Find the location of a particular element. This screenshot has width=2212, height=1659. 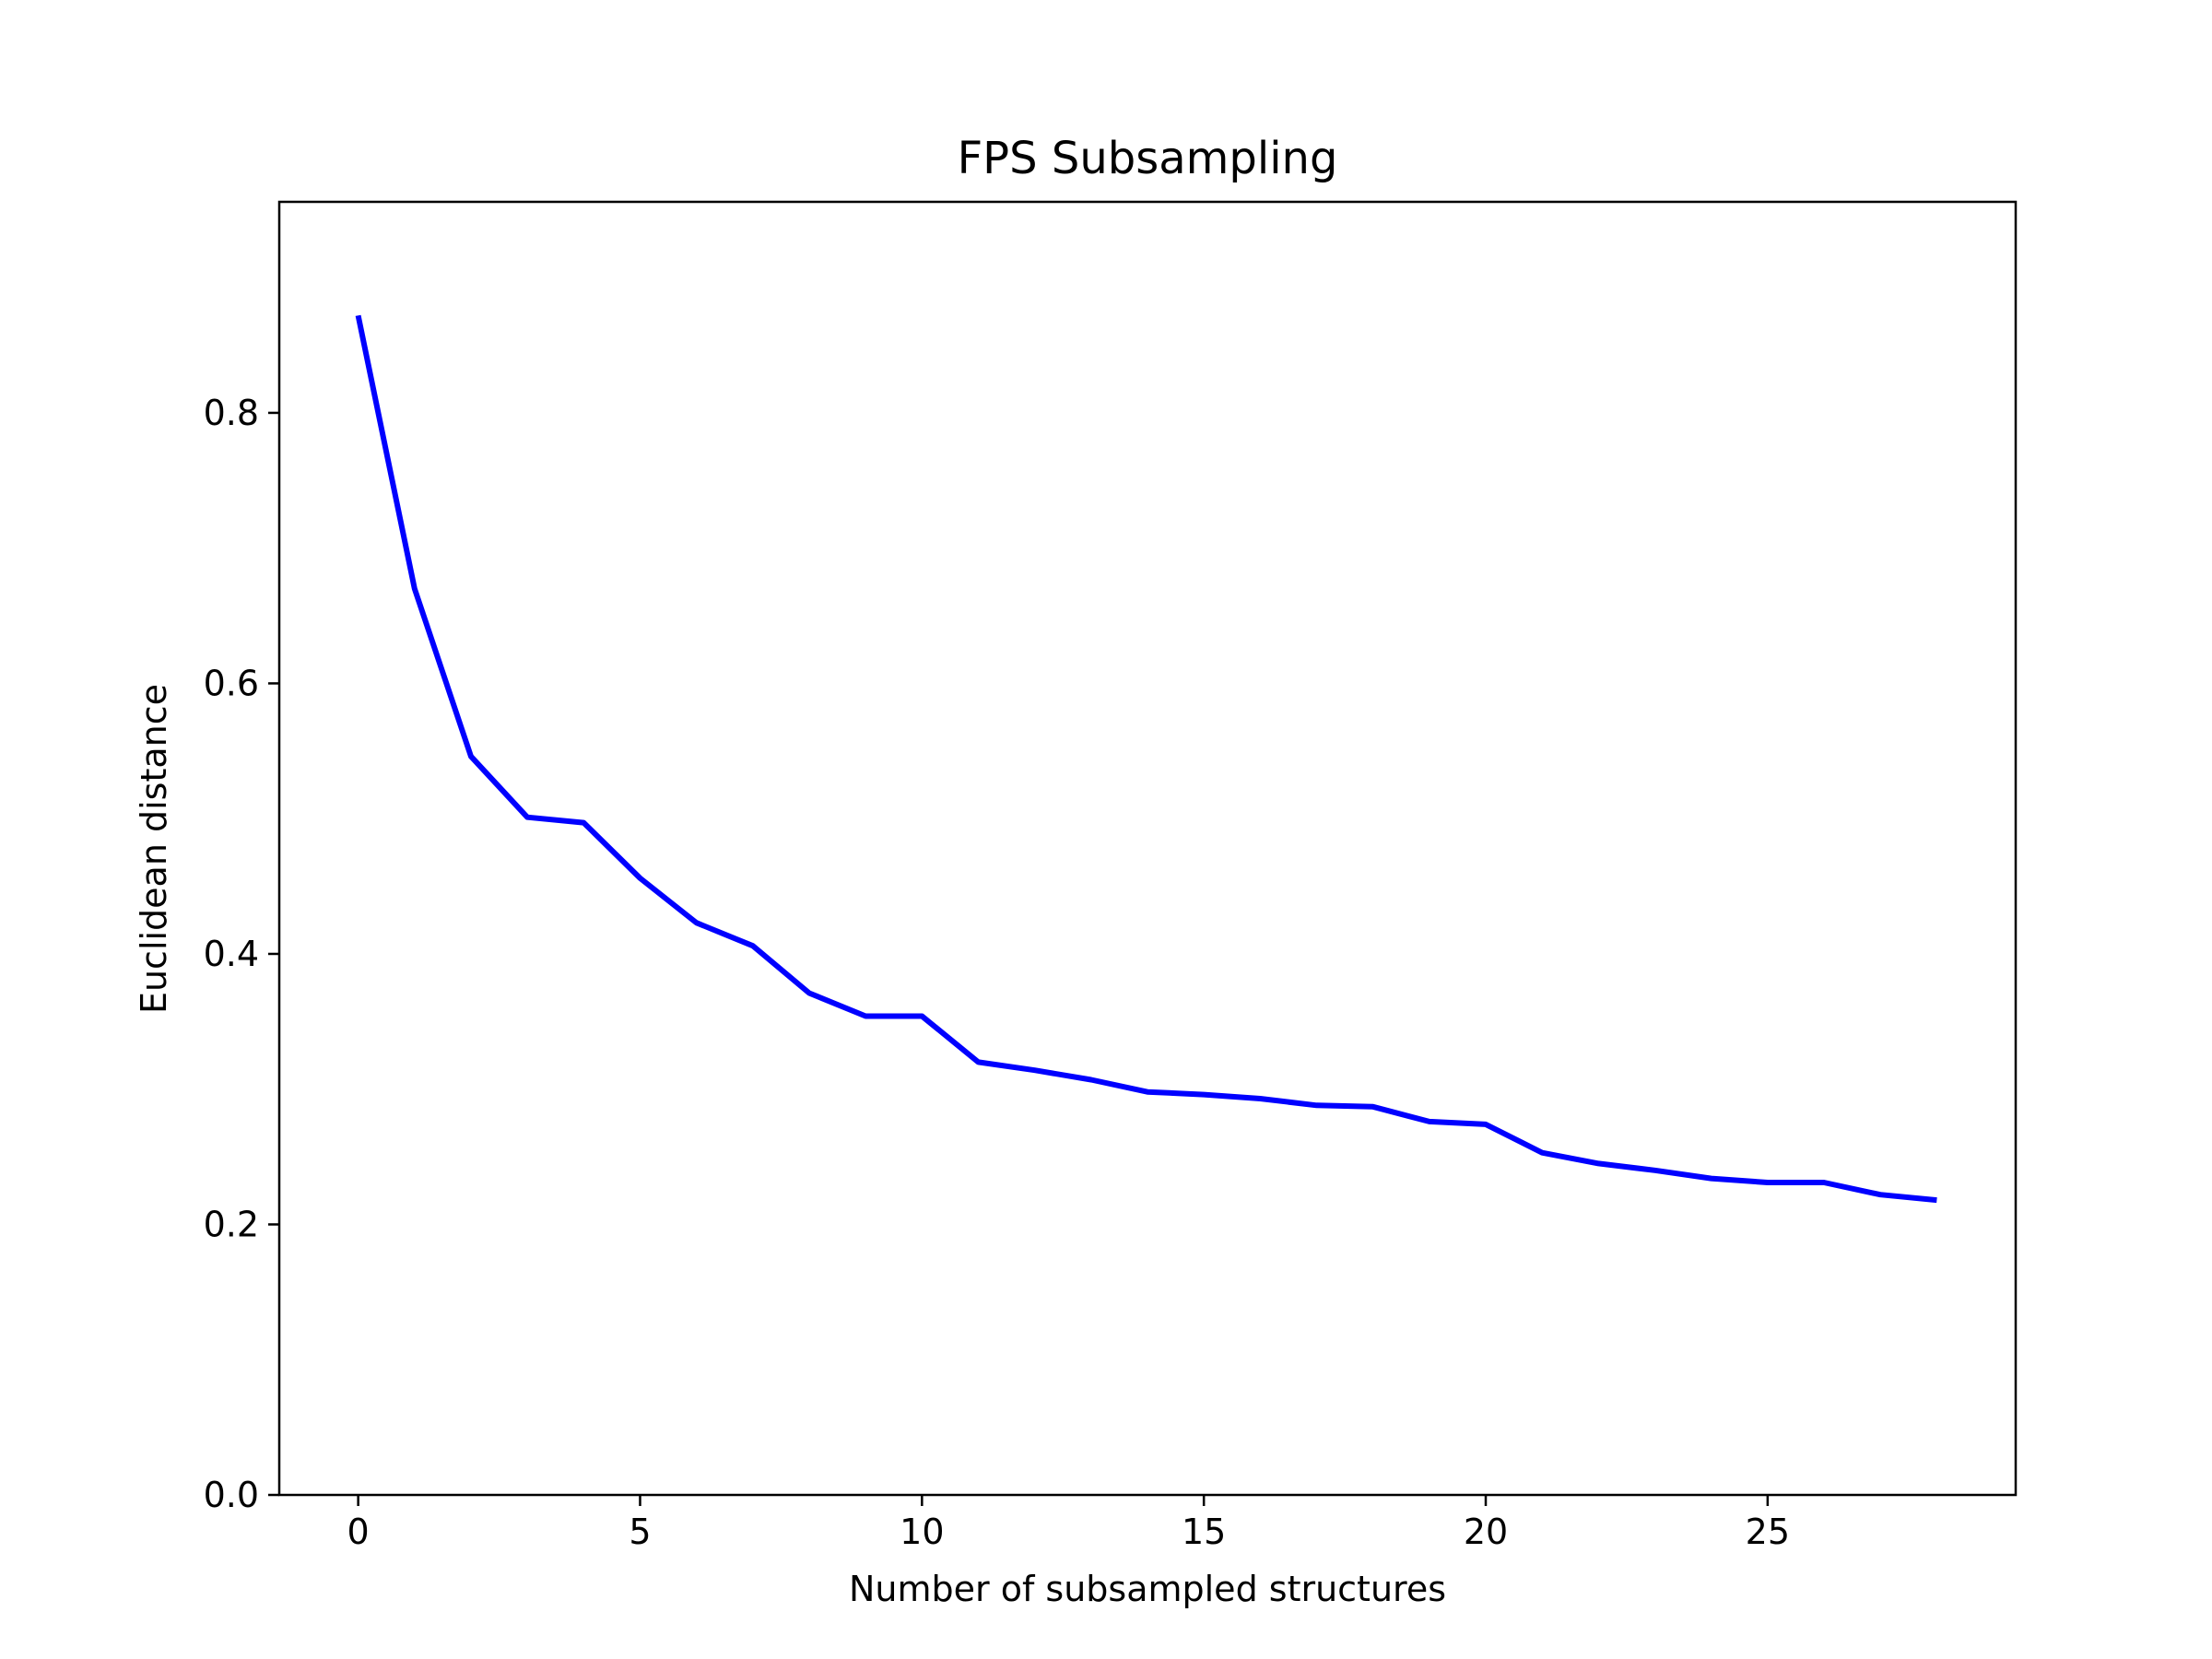

x-tick-label: 10 is located at coordinates (922, 1532).